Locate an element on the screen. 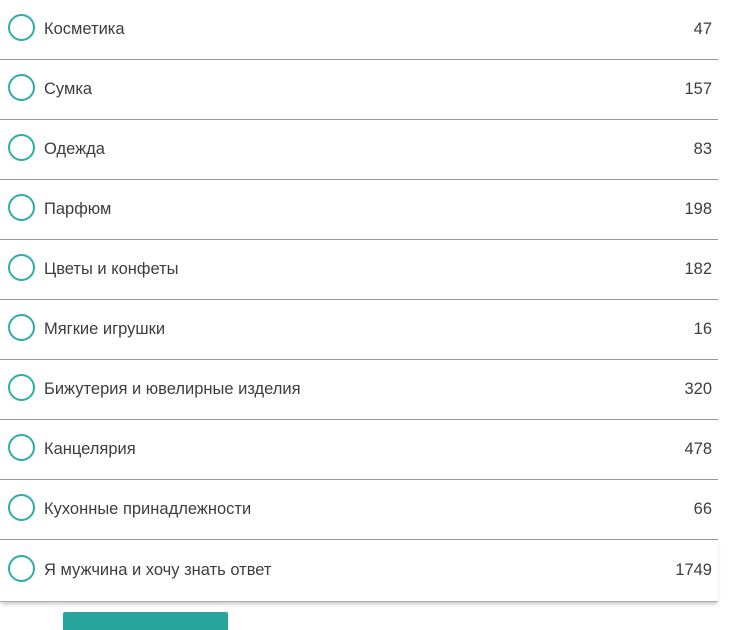  poll-option-row: Канцелярия 478 is located at coordinates (359, 450).